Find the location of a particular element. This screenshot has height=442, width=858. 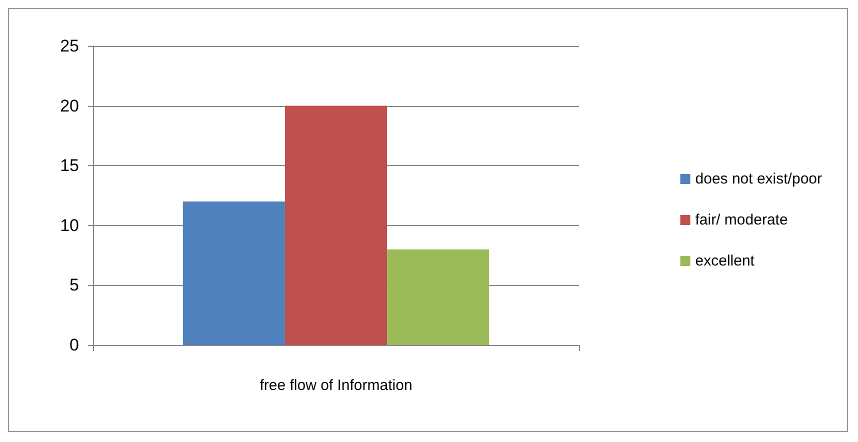

y-tick-label: 5 is located at coordinates (74, 285).